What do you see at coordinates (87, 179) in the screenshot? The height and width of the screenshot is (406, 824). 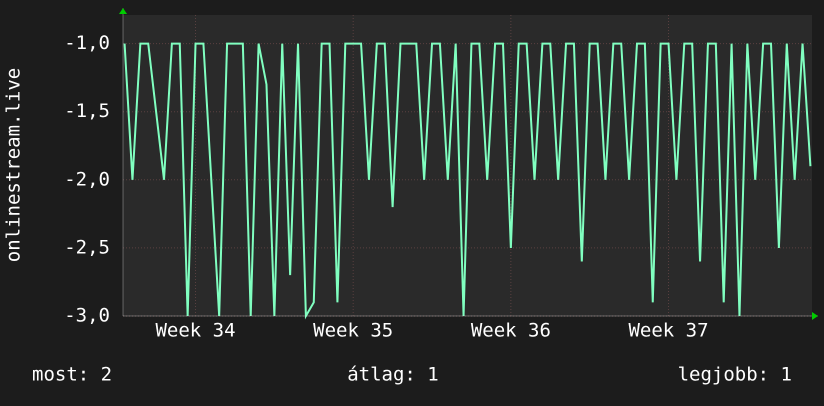 I see `y-tick-label: -2,0` at bounding box center [87, 179].